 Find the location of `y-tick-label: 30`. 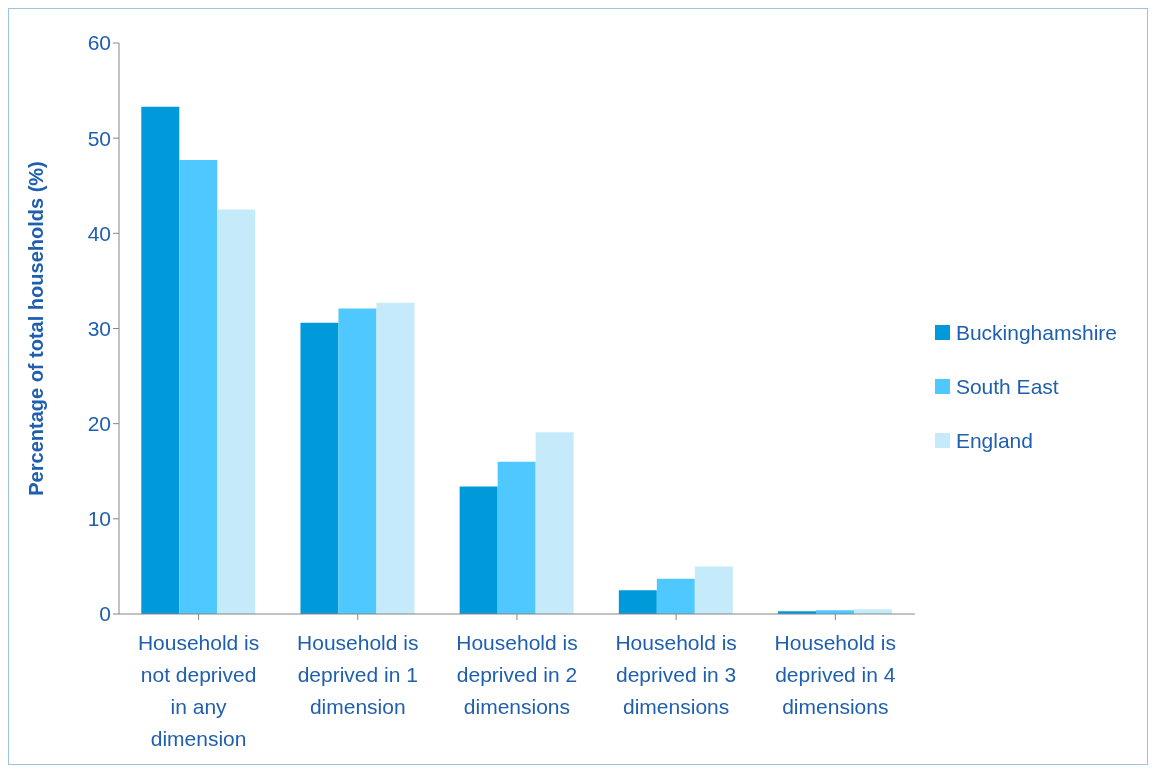

y-tick-label: 30 is located at coordinates (99, 328).